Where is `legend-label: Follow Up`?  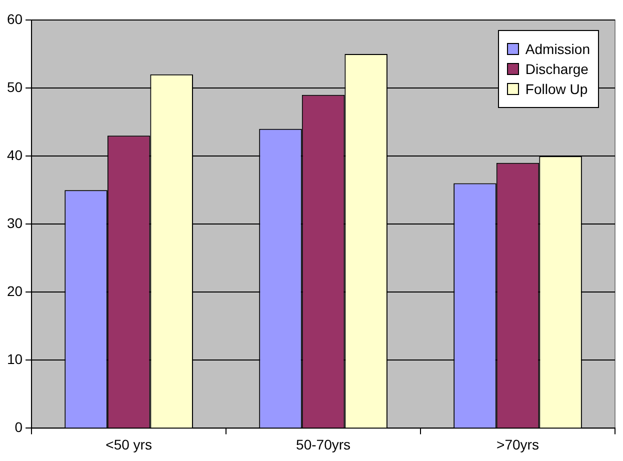
legend-label: Follow Up is located at coordinates (556, 89).